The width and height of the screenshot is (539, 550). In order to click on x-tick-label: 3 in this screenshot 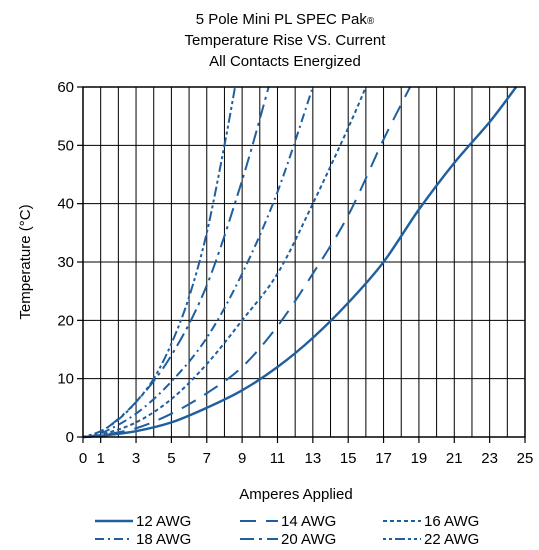, I will do `click(136, 458)`.